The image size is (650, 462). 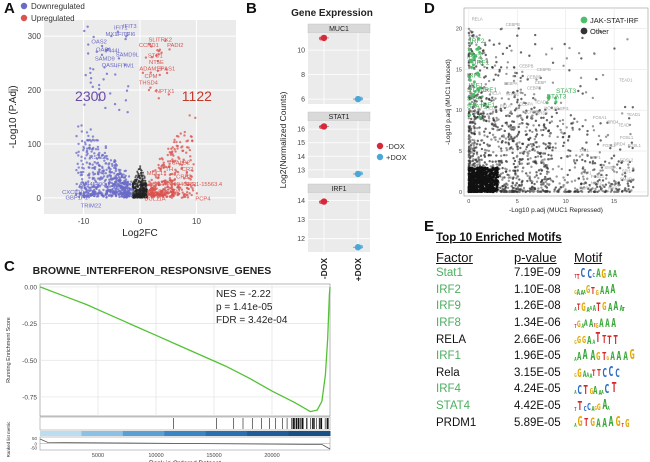 I want to click on motif-row: IRF8 1.34E-06 T G A A A T G A A A, so click(x=541, y=323).